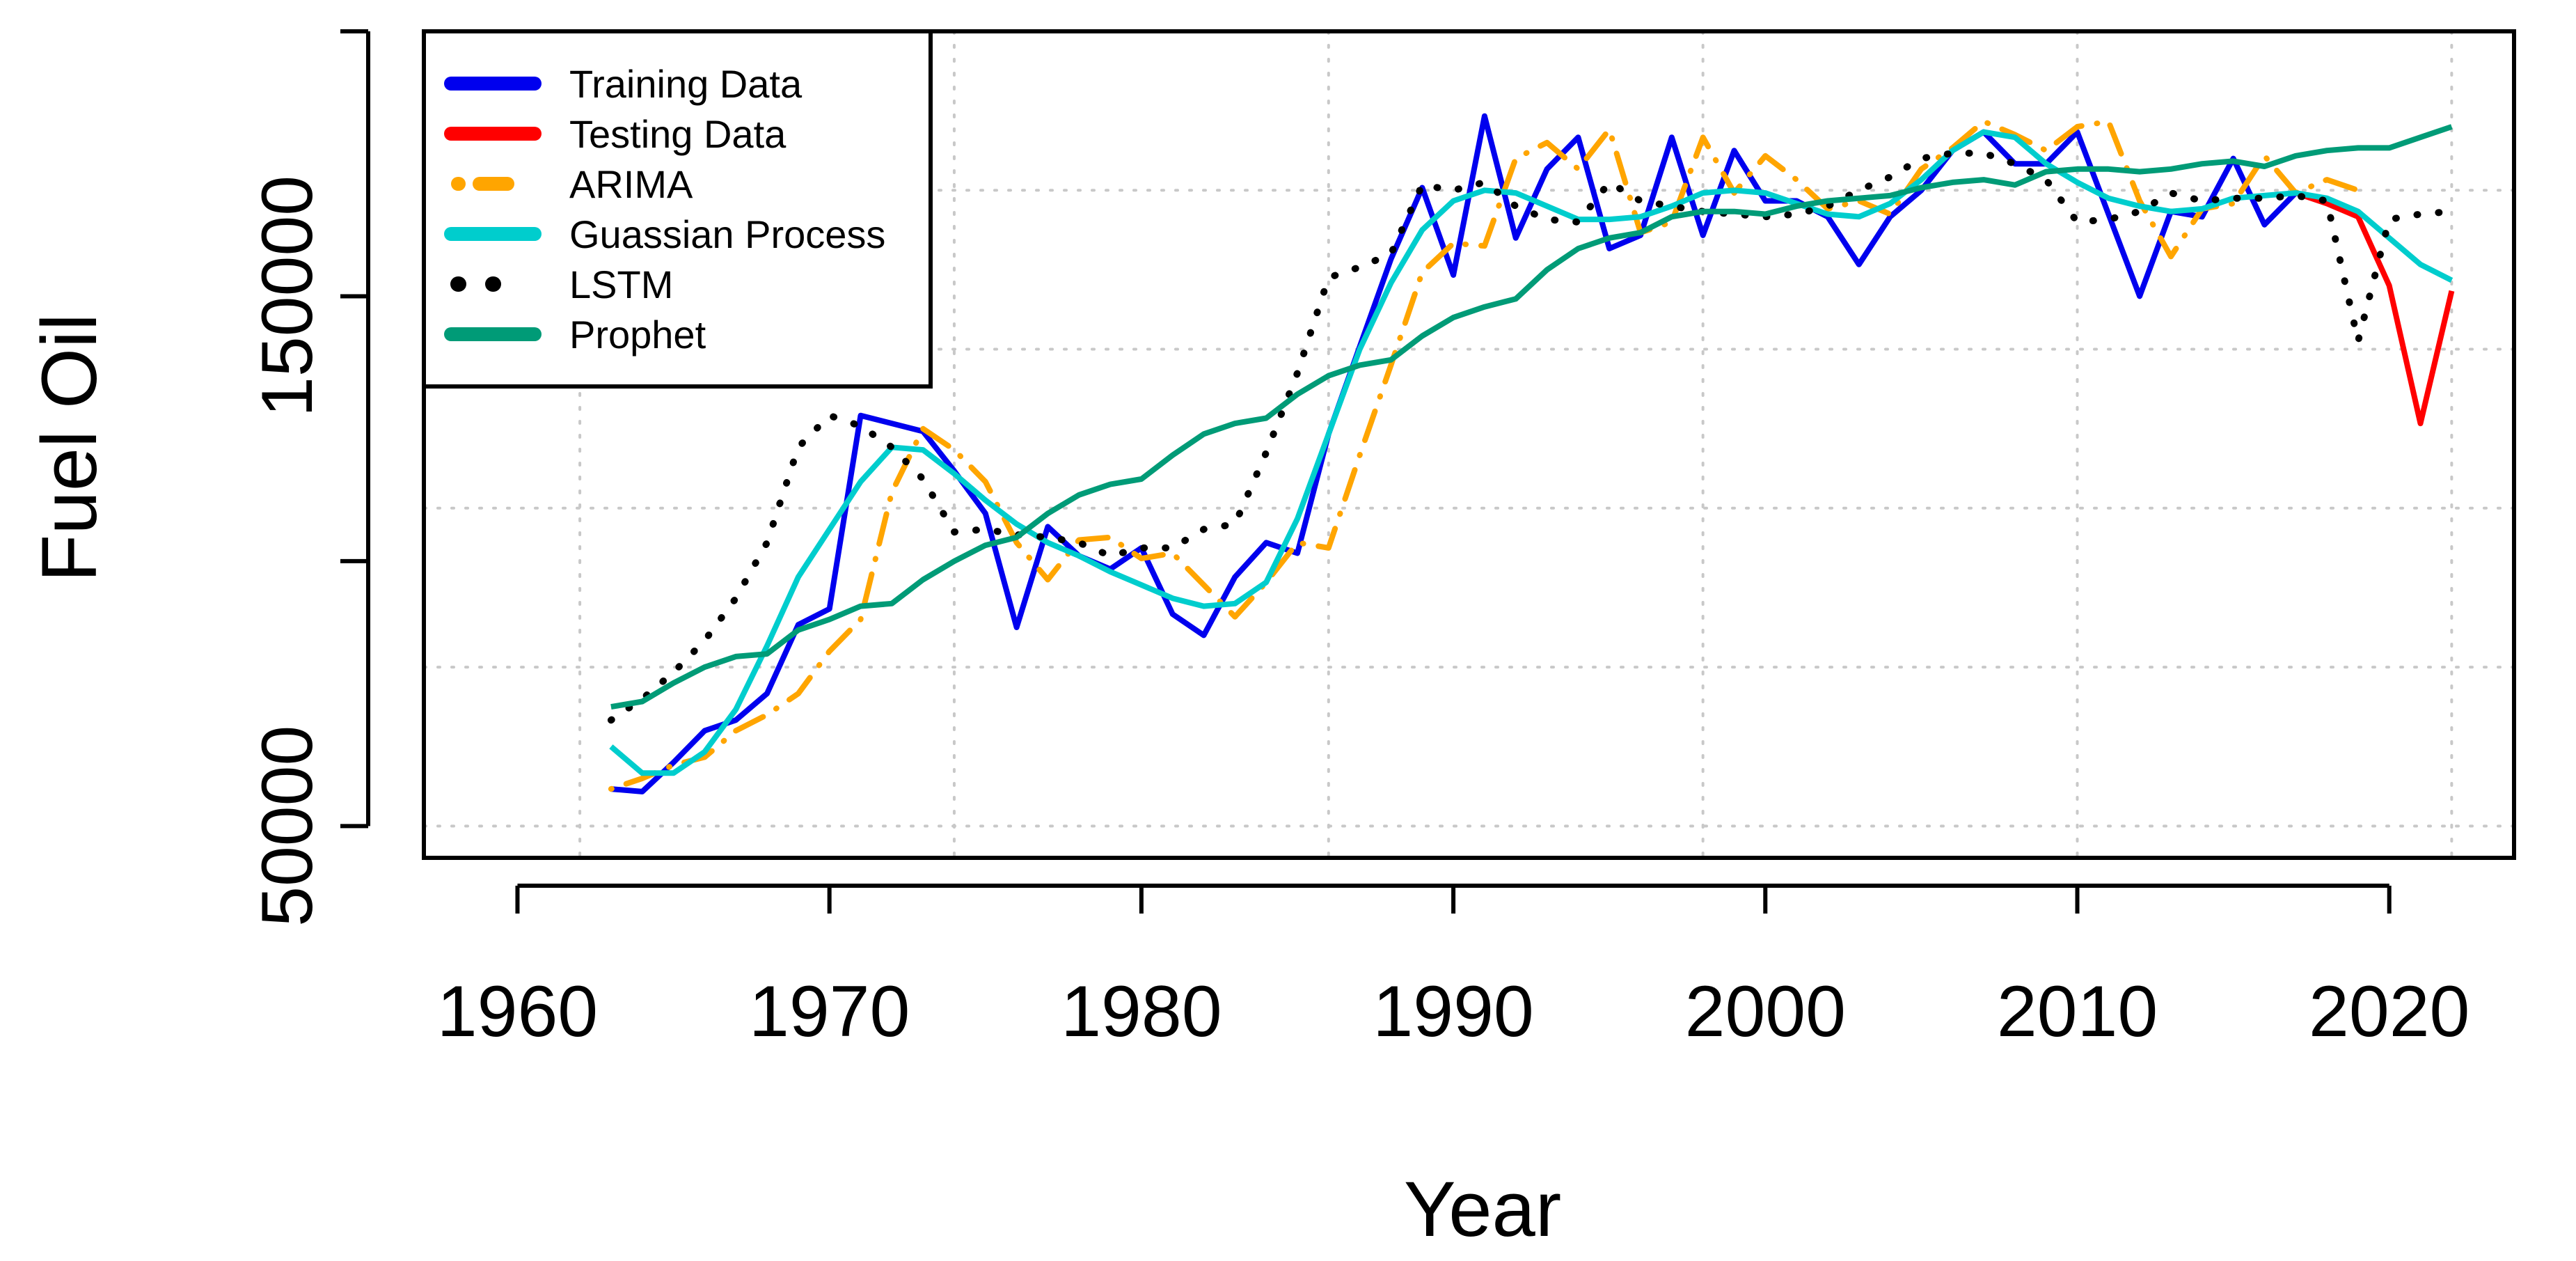 Image resolution: width=2576 pixels, height=1261 pixels. What do you see at coordinates (1765, 1012) in the screenshot?
I see `x-tick-label-4: 2000` at bounding box center [1765, 1012].